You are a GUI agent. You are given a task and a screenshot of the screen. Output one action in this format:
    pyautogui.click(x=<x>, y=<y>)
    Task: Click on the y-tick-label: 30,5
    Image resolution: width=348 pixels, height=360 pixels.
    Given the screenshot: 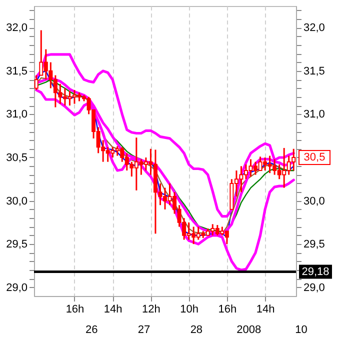 What is the action you would take?
    pyautogui.click(x=17, y=158)
    